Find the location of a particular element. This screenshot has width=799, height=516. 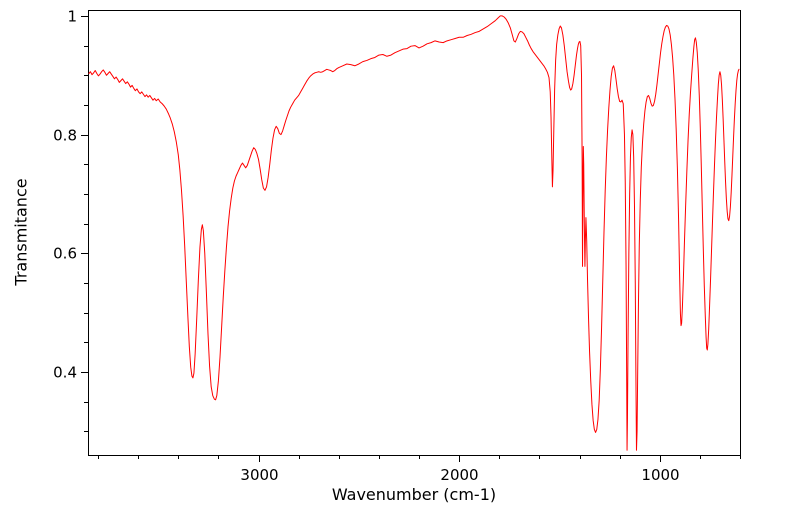

y-tick-label: 0.8 is located at coordinates (65, 136).